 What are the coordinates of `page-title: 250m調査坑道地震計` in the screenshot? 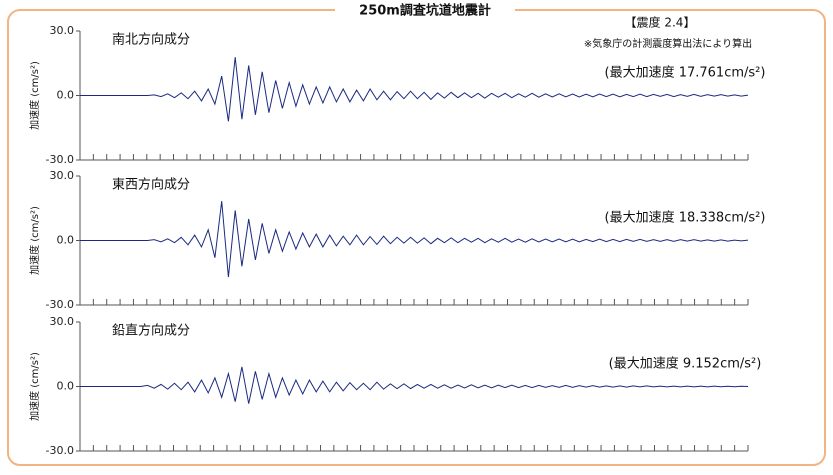 It's located at (425, 11).